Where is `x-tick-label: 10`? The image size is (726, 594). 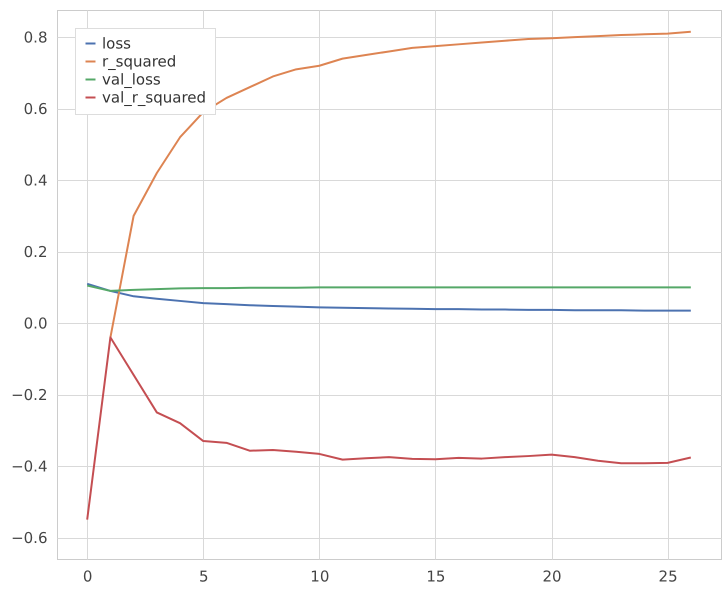
x-tick-label: 10 is located at coordinates (320, 577).